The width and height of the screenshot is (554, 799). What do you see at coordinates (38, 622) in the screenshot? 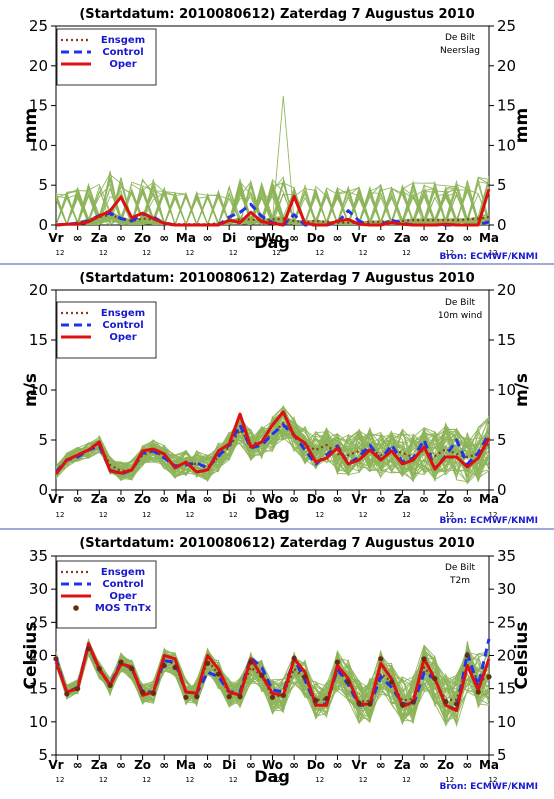
I see `y-tick-label-left: 25` at bounding box center [38, 622].